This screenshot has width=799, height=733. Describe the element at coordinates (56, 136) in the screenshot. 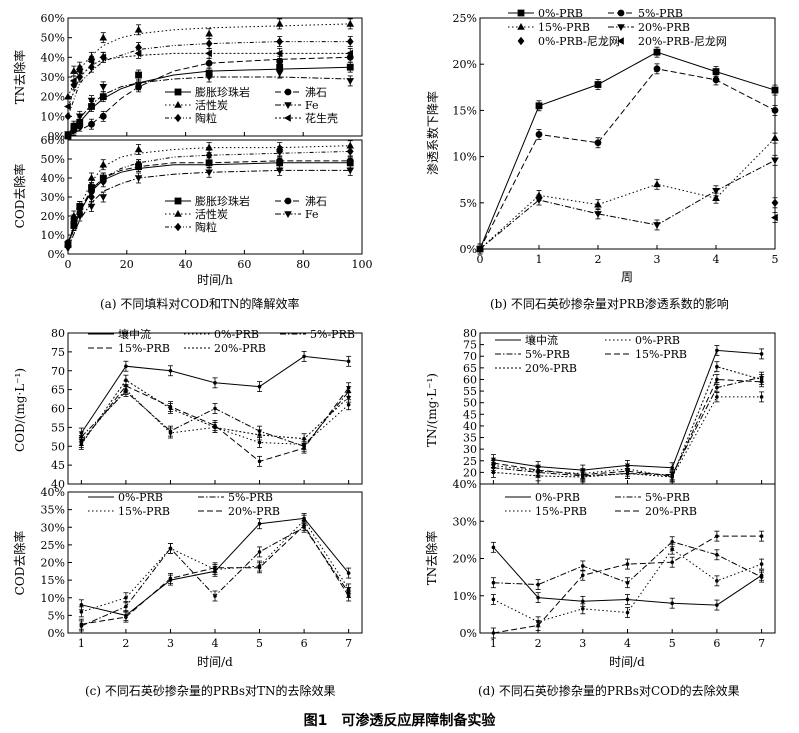

I see `y-tick-label: 0%` at that location.